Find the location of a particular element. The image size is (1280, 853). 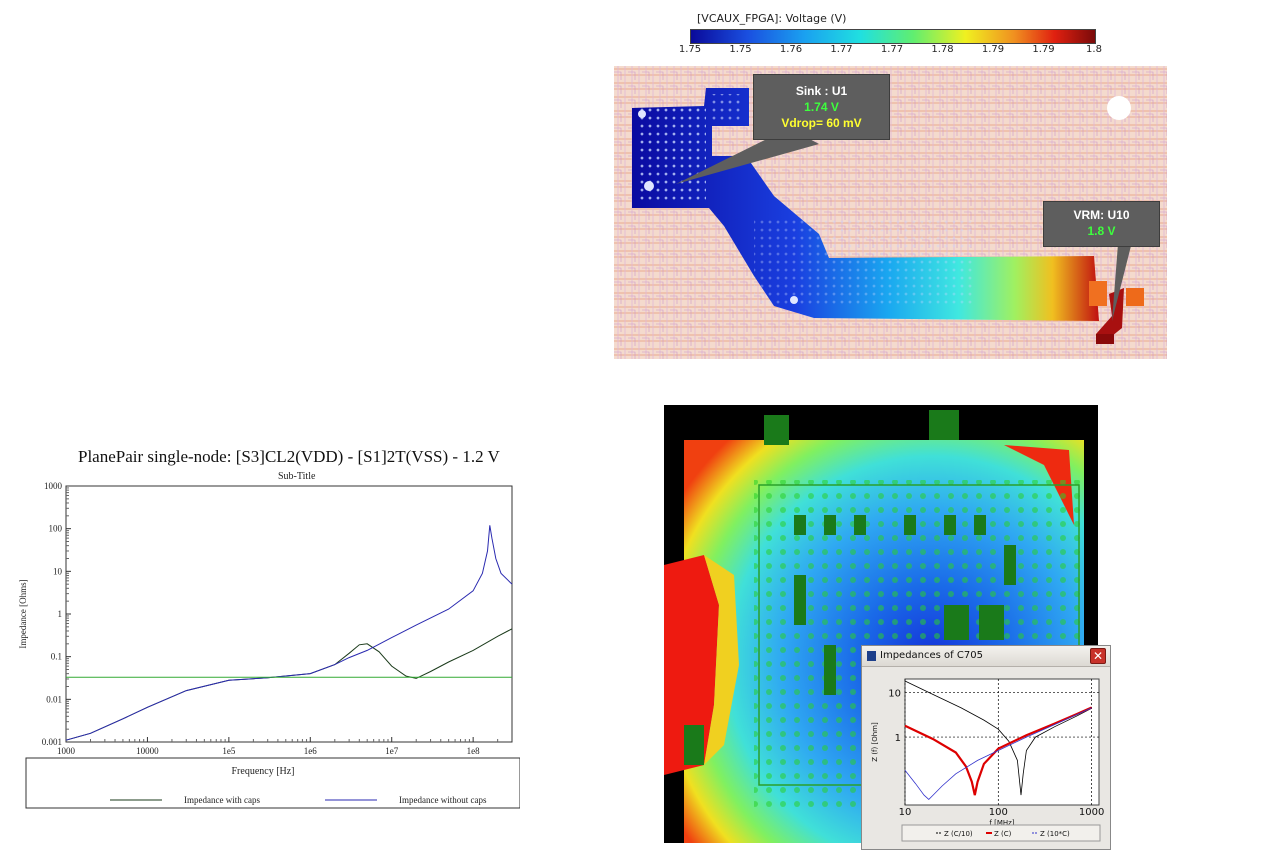

vrm-title: VRM: U10 is located at coordinates (1101, 215).